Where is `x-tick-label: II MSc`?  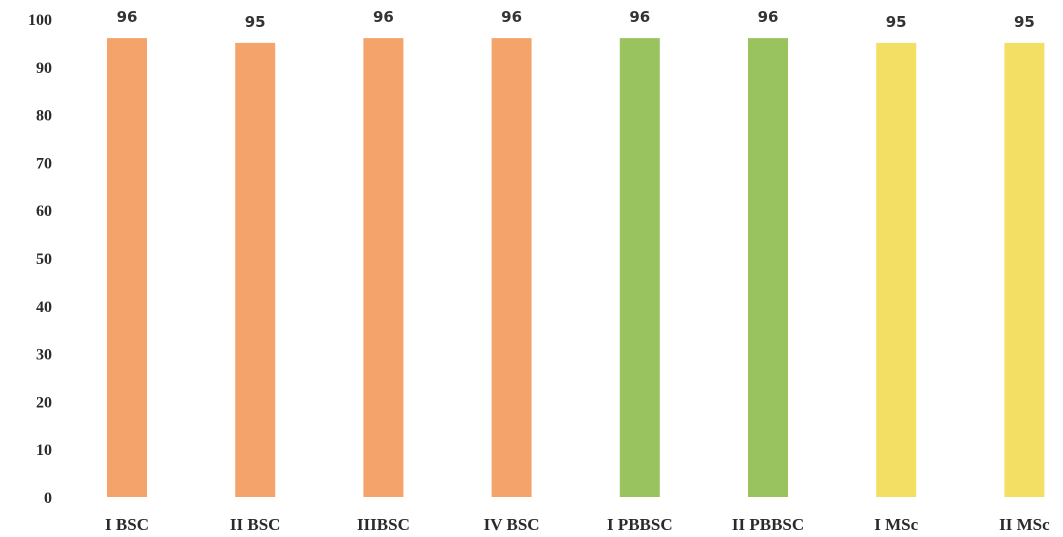 x-tick-label: II MSc is located at coordinates (1024, 524).